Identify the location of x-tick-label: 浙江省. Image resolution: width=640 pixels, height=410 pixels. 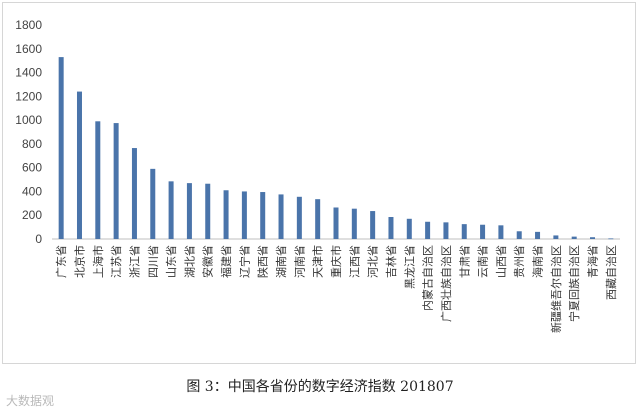
(134, 261).